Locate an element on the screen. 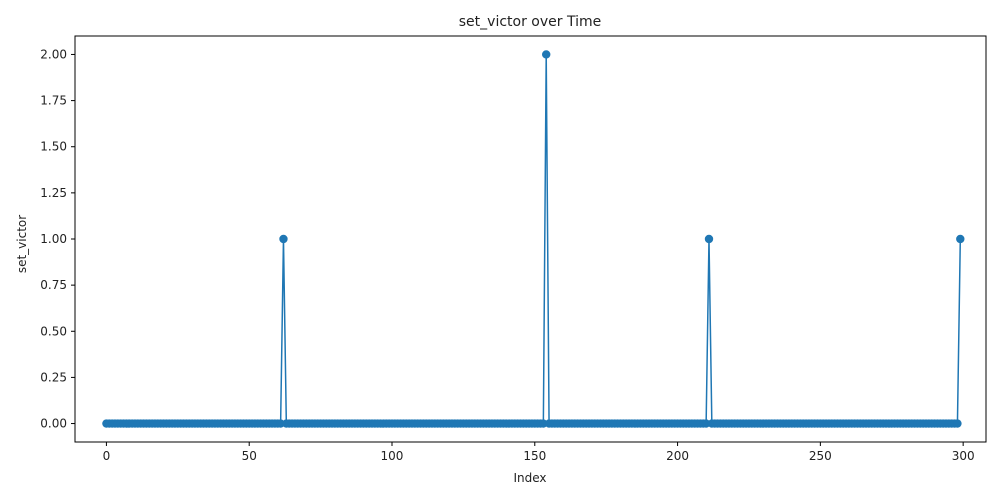 The width and height of the screenshot is (1000, 500). x-tick-label: 250 is located at coordinates (820, 456).